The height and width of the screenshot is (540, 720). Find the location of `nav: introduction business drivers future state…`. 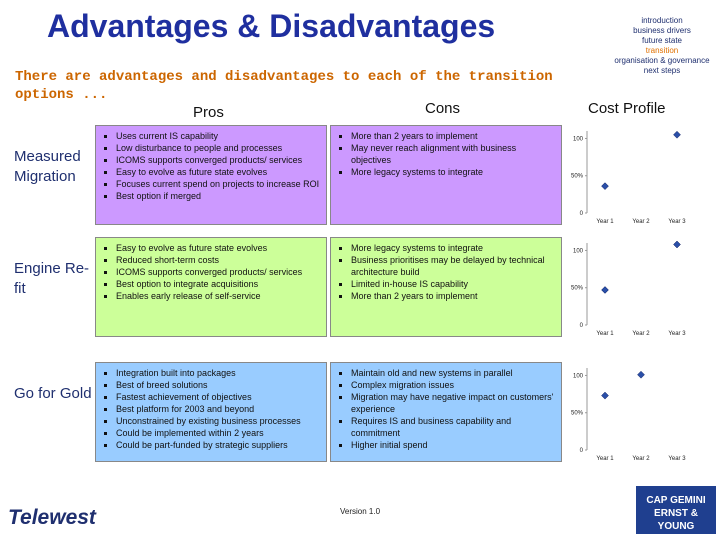

nav: introduction business drivers future state… is located at coordinates (662, 46).